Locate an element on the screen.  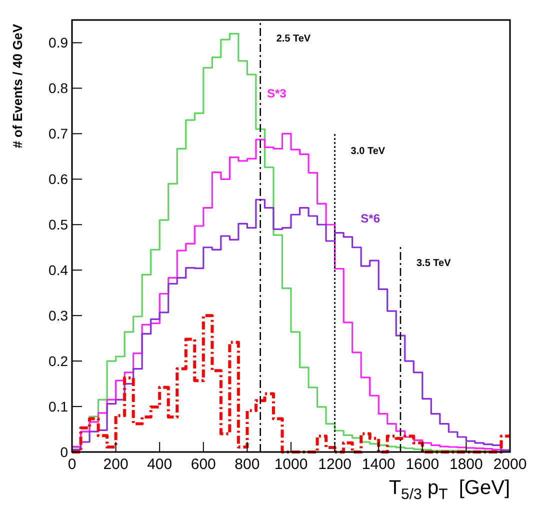
y-axis-title: # of Events / 40 GeV is located at coordinates (17, 86).